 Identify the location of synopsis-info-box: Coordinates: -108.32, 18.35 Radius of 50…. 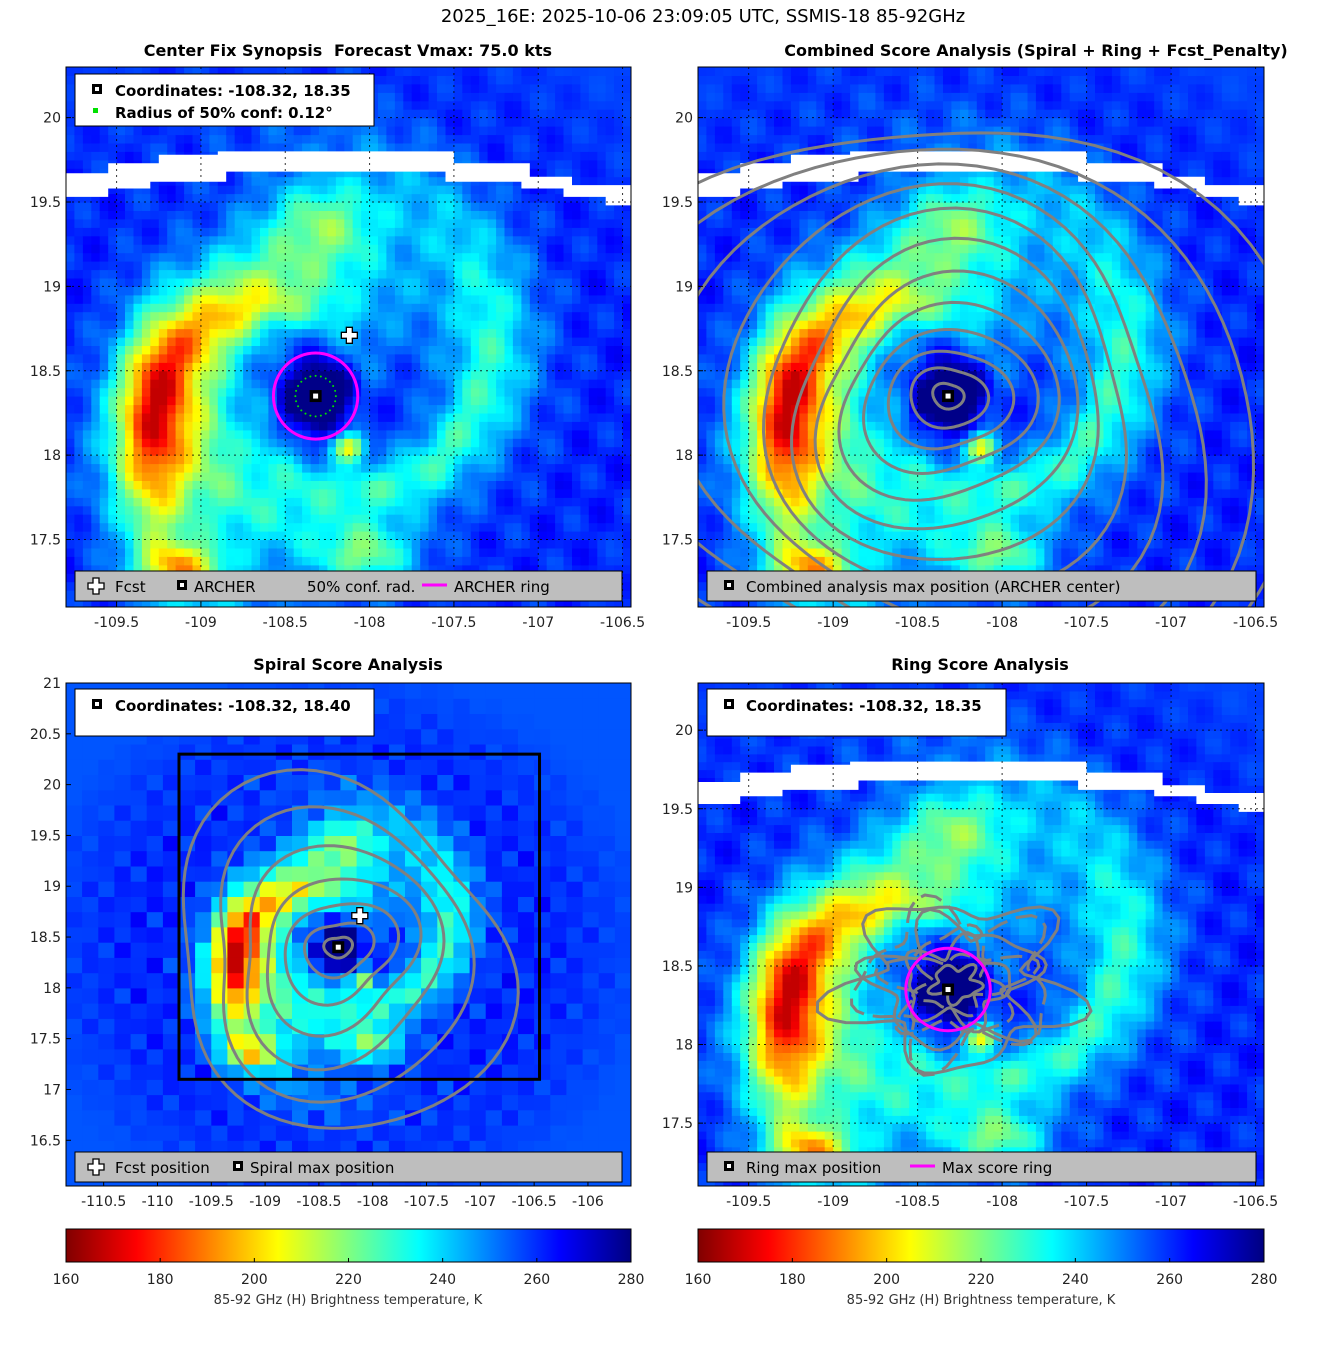
(224, 100).